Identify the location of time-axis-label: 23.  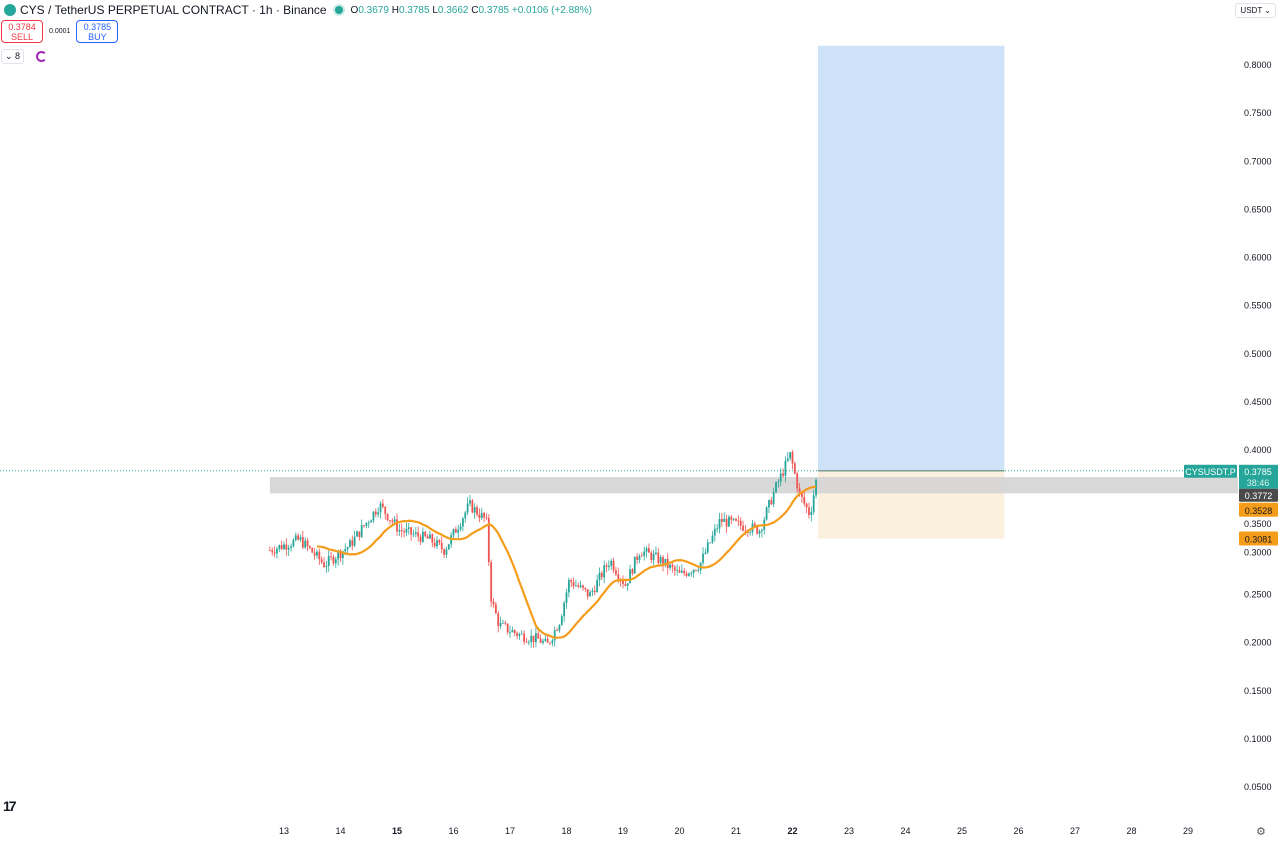
(849, 831).